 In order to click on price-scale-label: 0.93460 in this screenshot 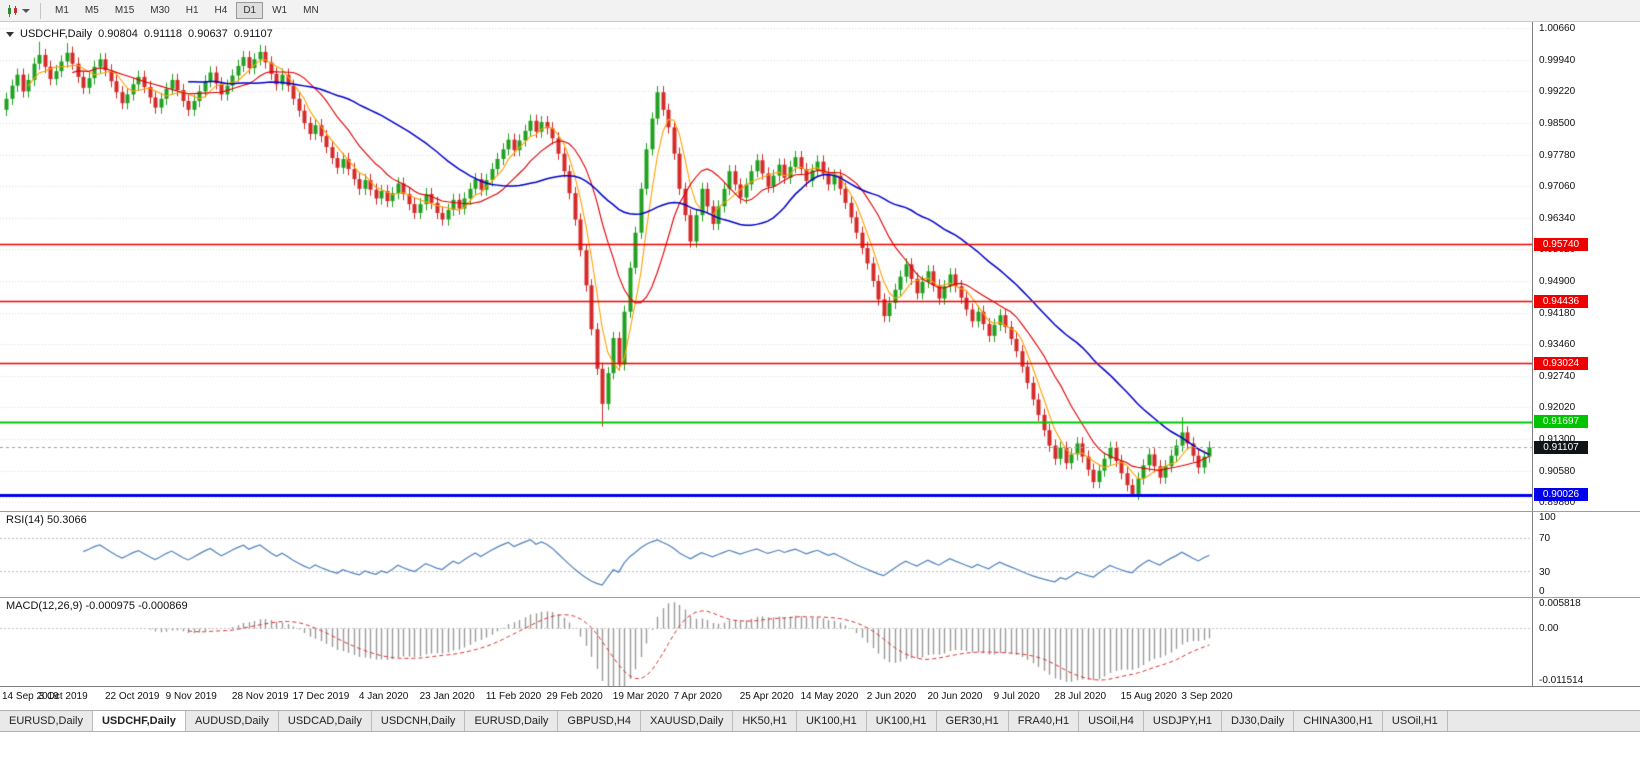, I will do `click(1557, 345)`.